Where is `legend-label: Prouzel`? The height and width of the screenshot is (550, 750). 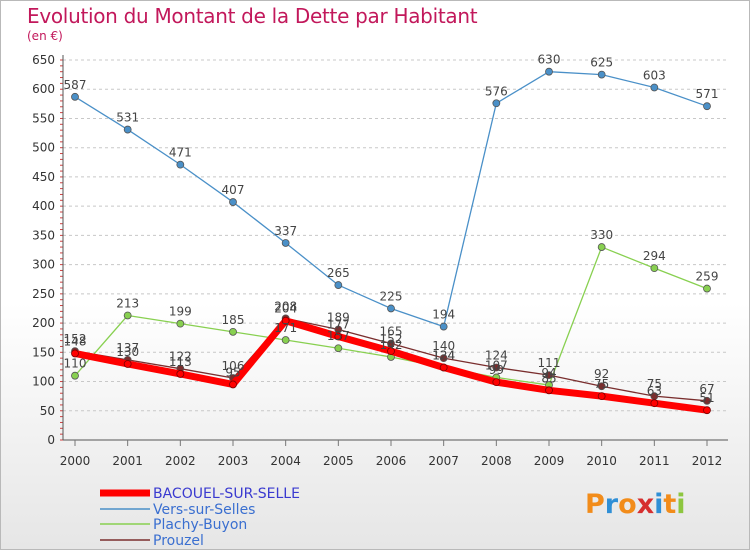 legend-label: Prouzel is located at coordinates (178, 541).